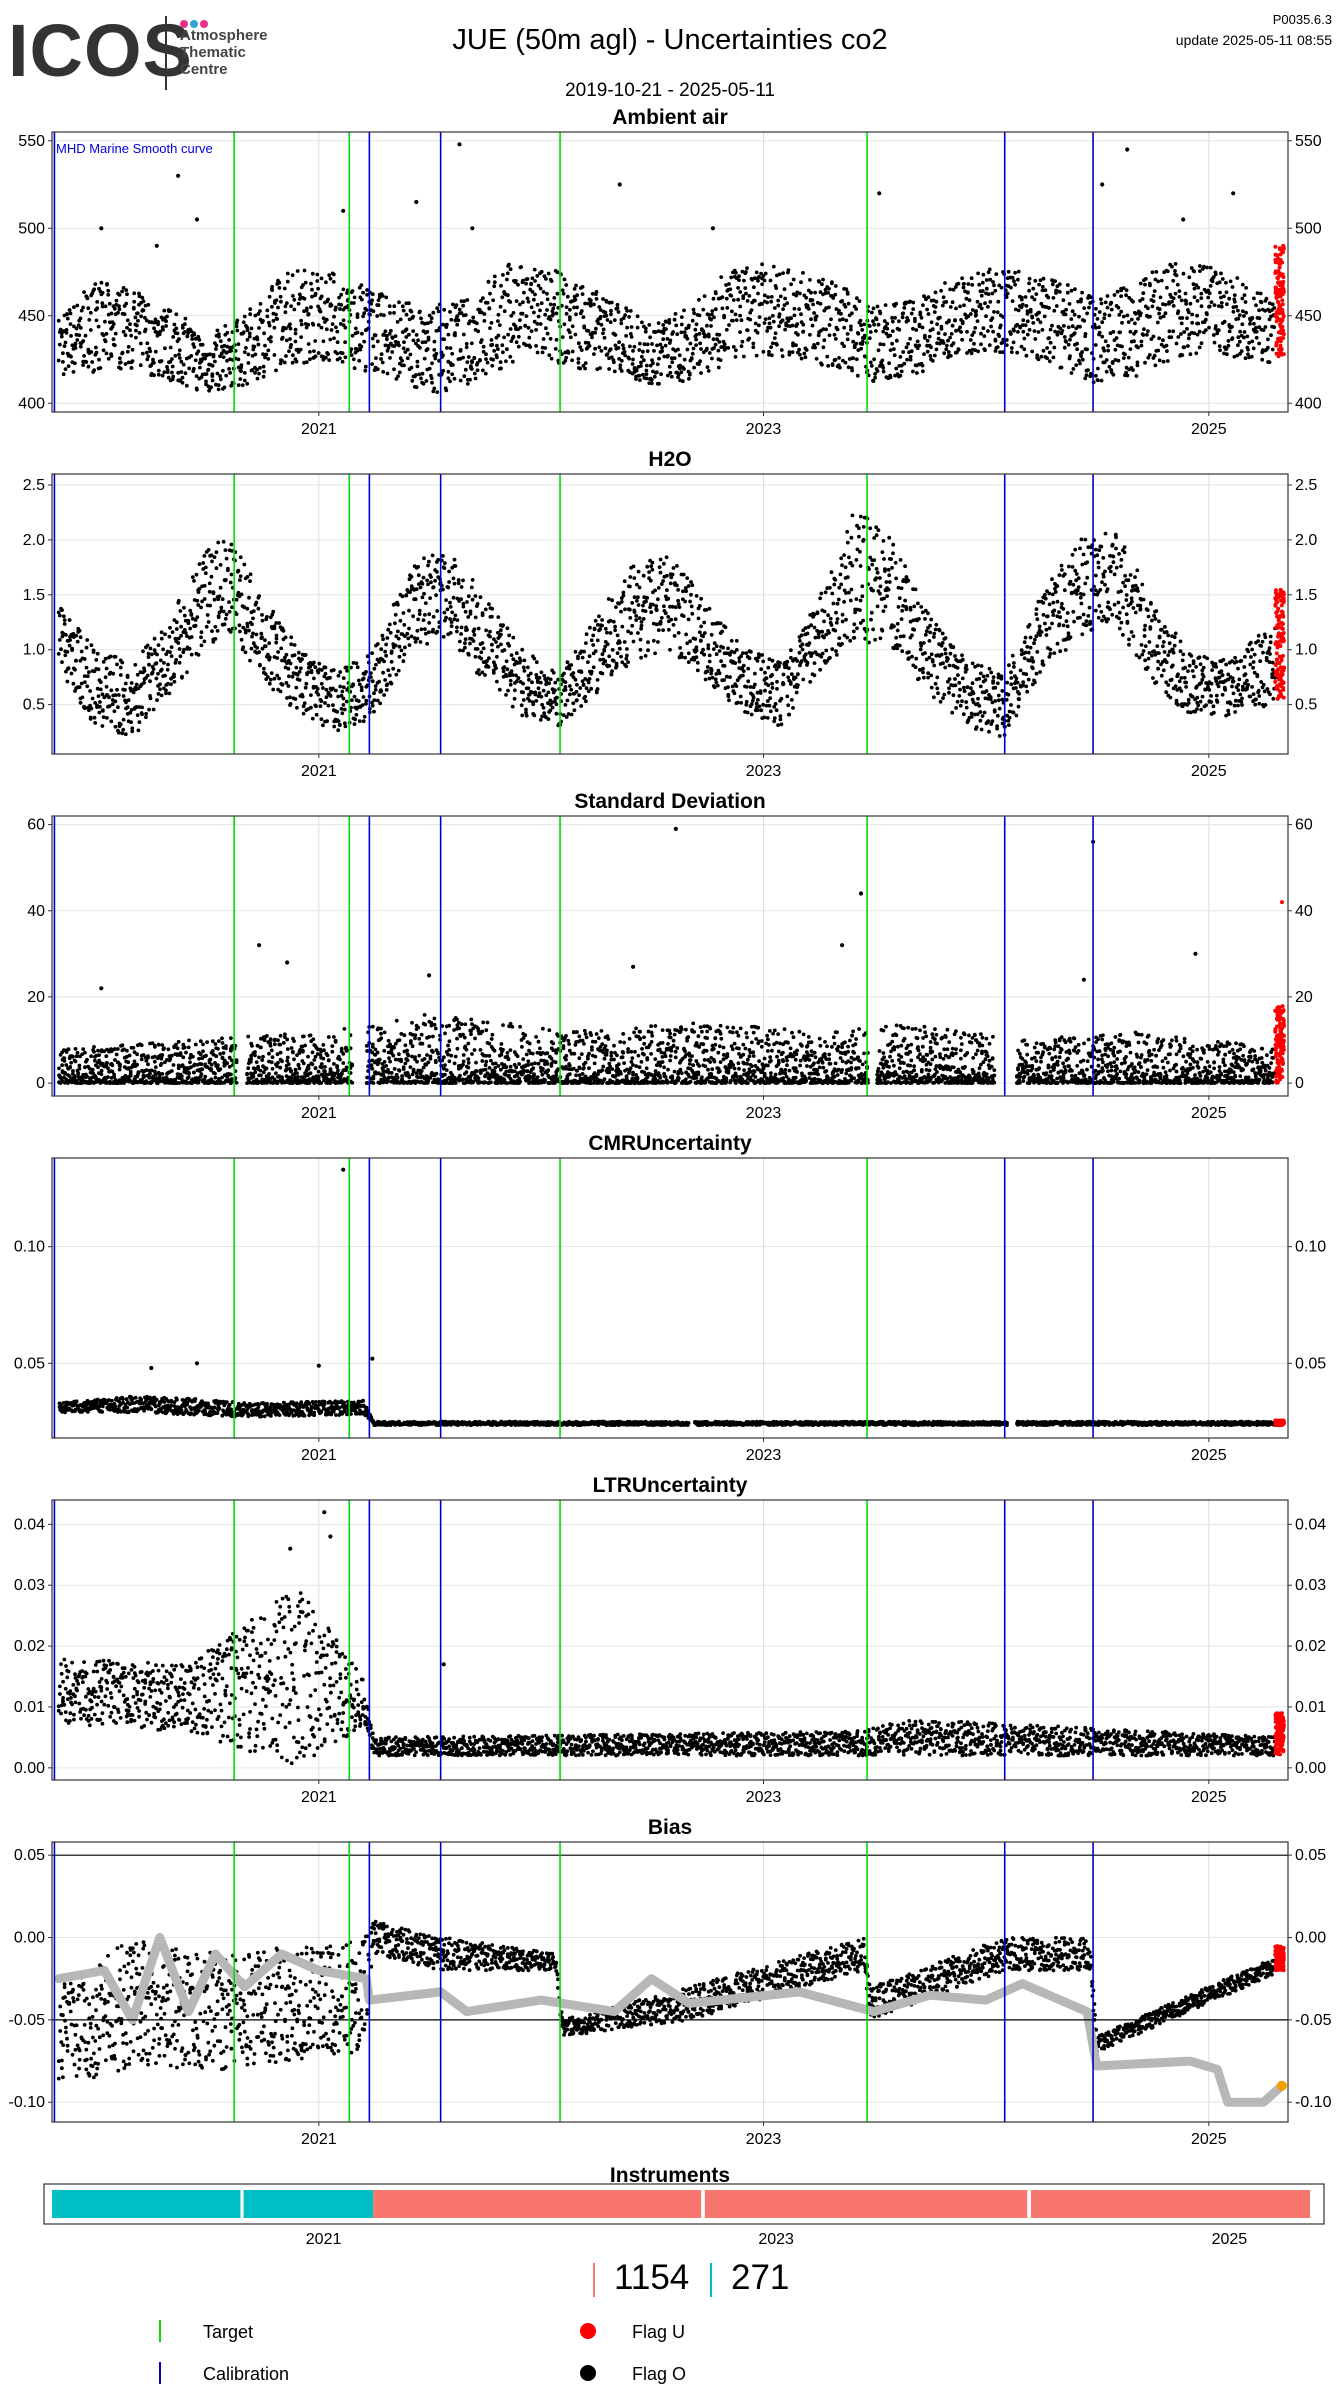  Describe the element at coordinates (1280, 347) in the screenshot. I see `flag-u-point` at that location.